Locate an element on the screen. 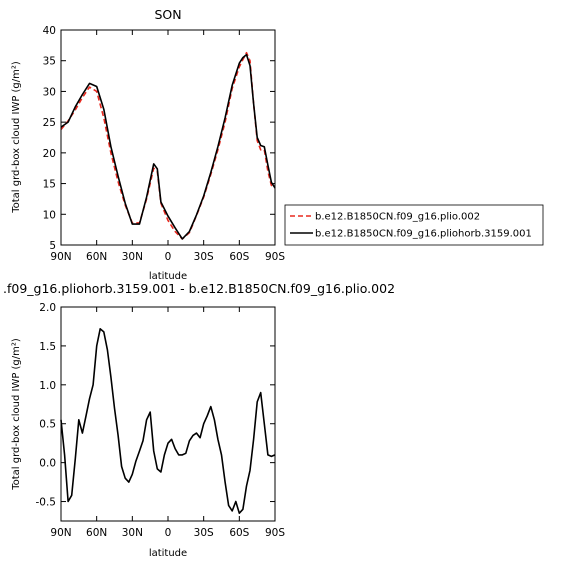  top-x-tick-label: 90S is located at coordinates (275, 257).